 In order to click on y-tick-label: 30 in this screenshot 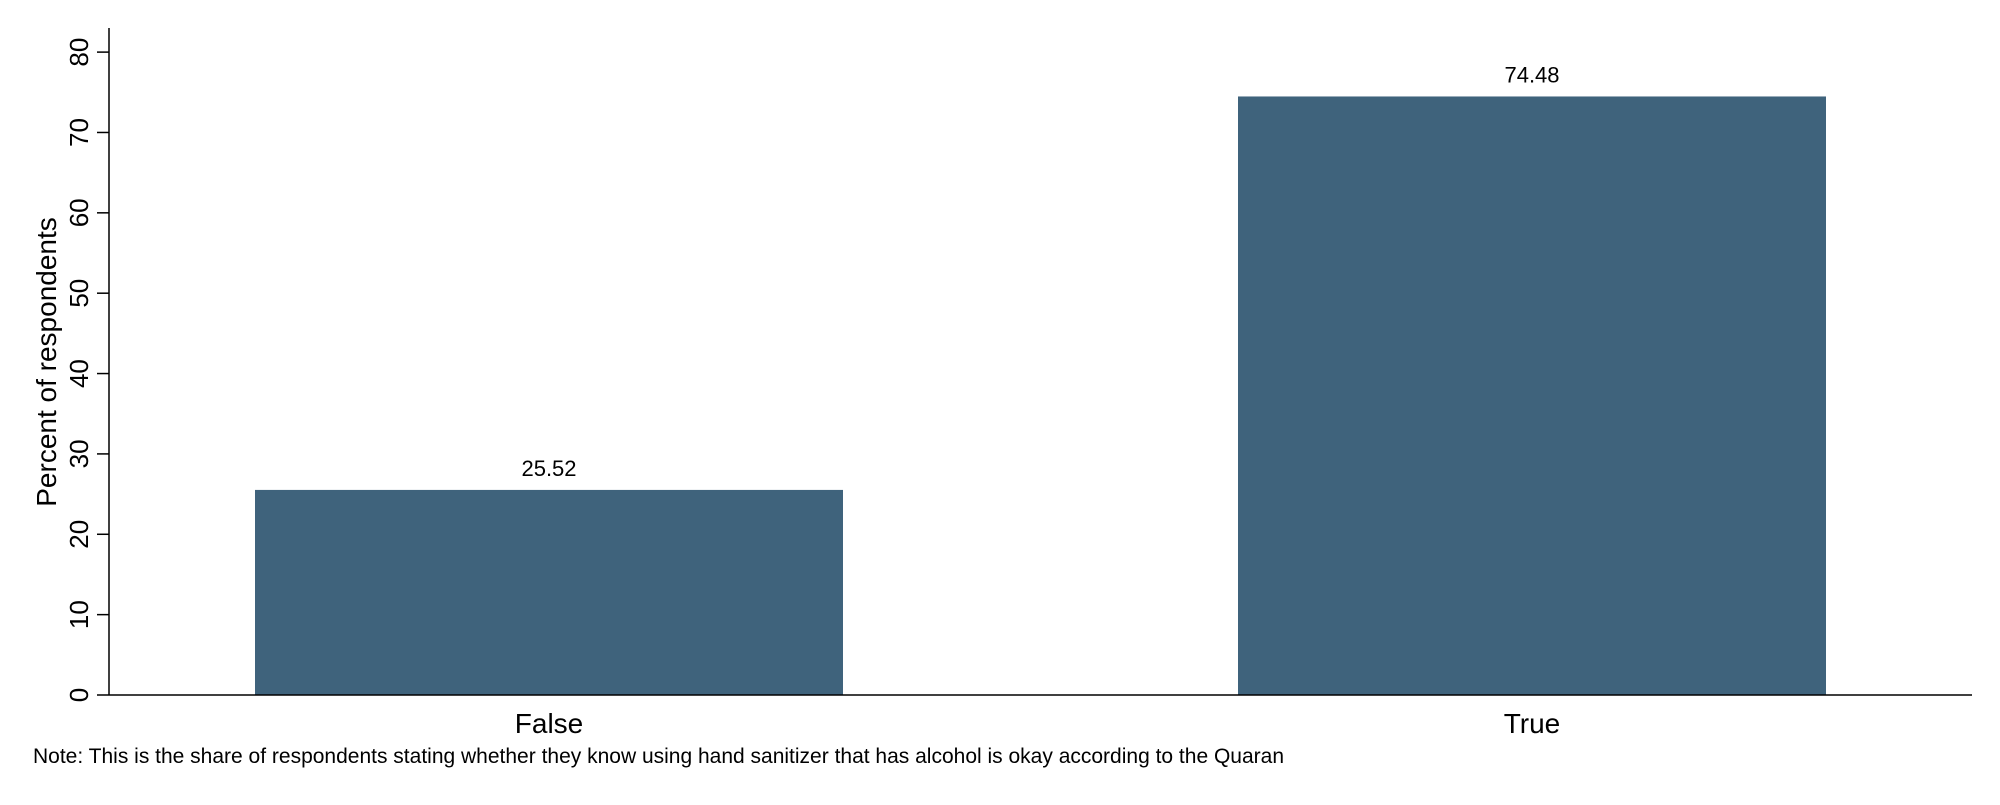, I will do `click(79, 453)`.